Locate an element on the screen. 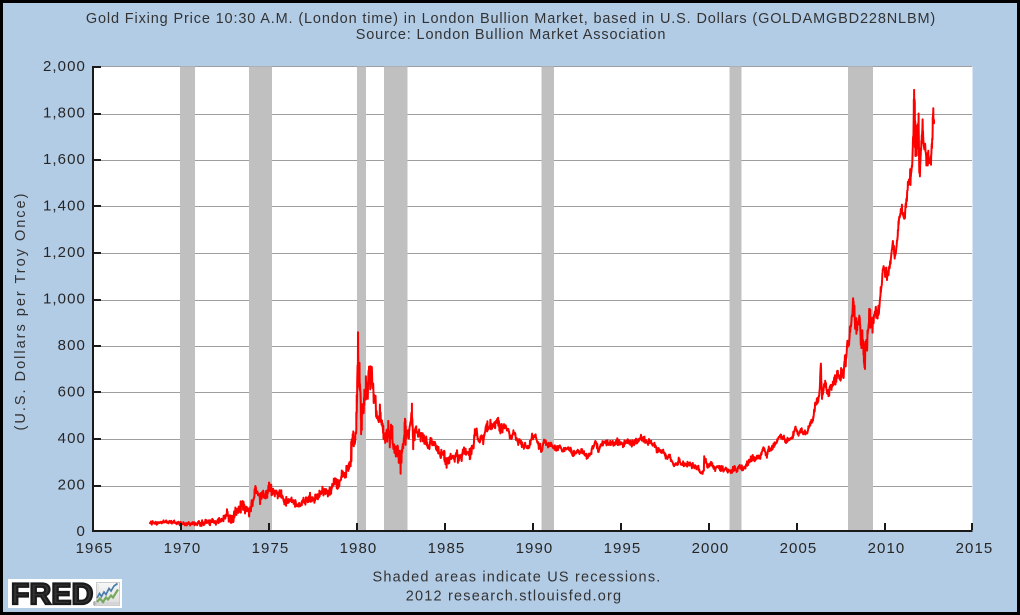 Image resolution: width=1020 pixels, height=615 pixels. svg-text: 2010 is located at coordinates (887, 548).